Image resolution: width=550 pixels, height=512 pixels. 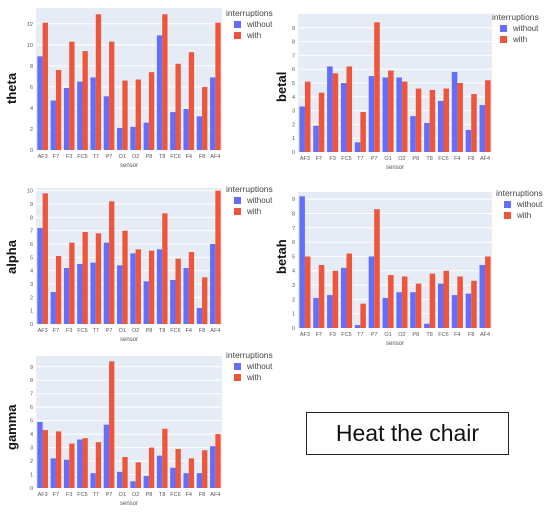 I want to click on bar-with-F3, so click(x=72, y=96).